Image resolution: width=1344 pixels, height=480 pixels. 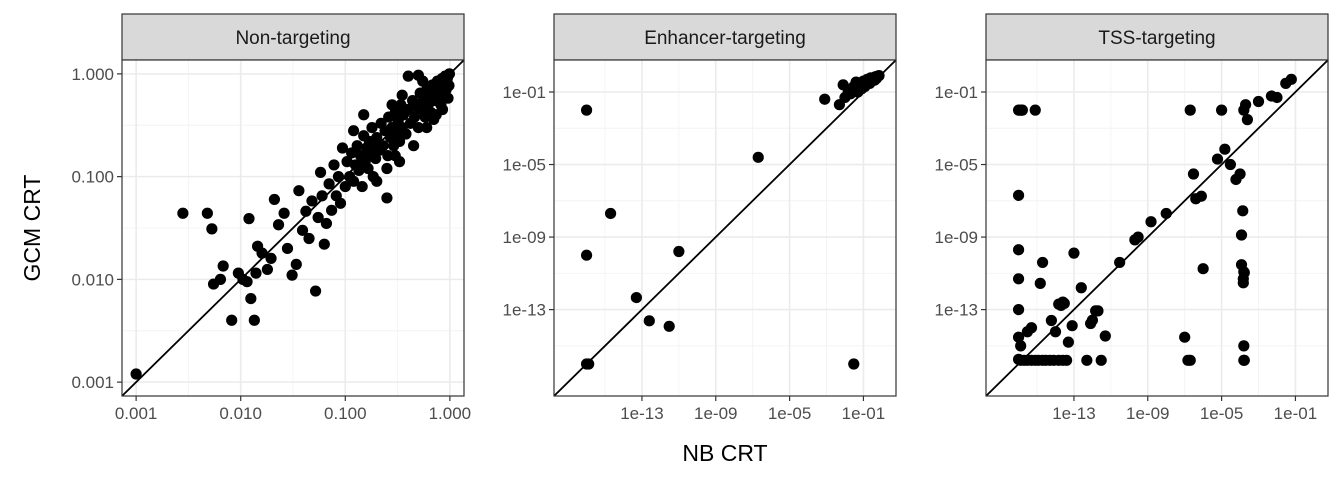 What do you see at coordinates (724, 453) in the screenshot?
I see `x-axis-title: NB CRT` at bounding box center [724, 453].